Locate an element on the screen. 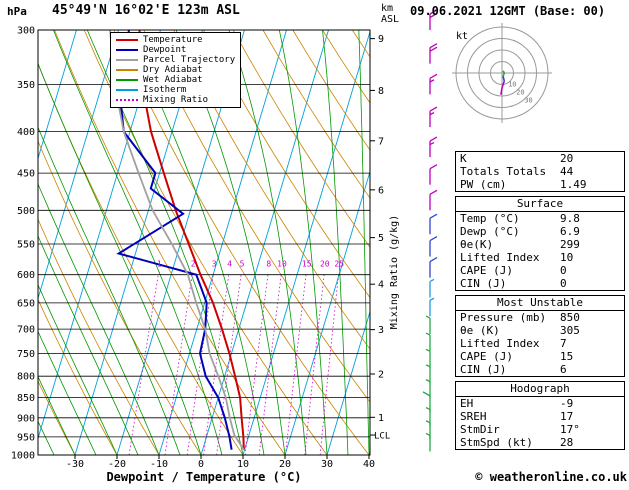  hodograph-ring-label: 30 is located at coordinates (528, 101).